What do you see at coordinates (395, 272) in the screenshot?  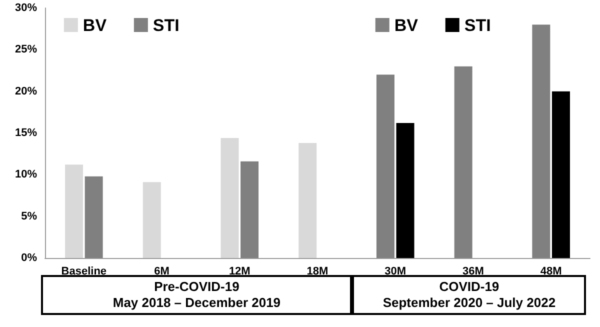 I see `x-tick-label: 30M` at bounding box center [395, 272].